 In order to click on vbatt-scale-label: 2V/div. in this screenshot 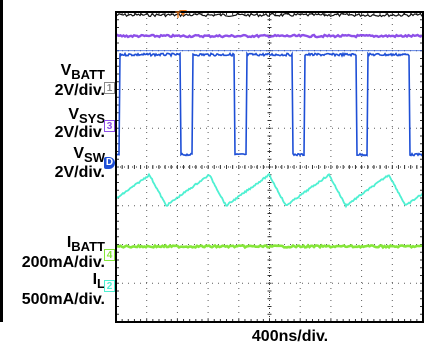, I will do `click(79, 90)`.